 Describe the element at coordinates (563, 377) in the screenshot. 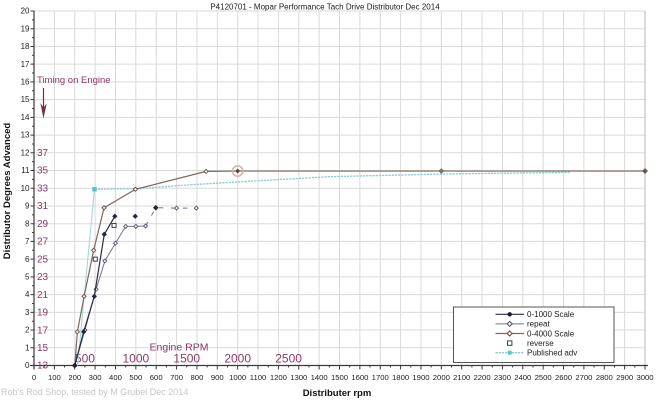

I see `svg-text: 2600` at that location.